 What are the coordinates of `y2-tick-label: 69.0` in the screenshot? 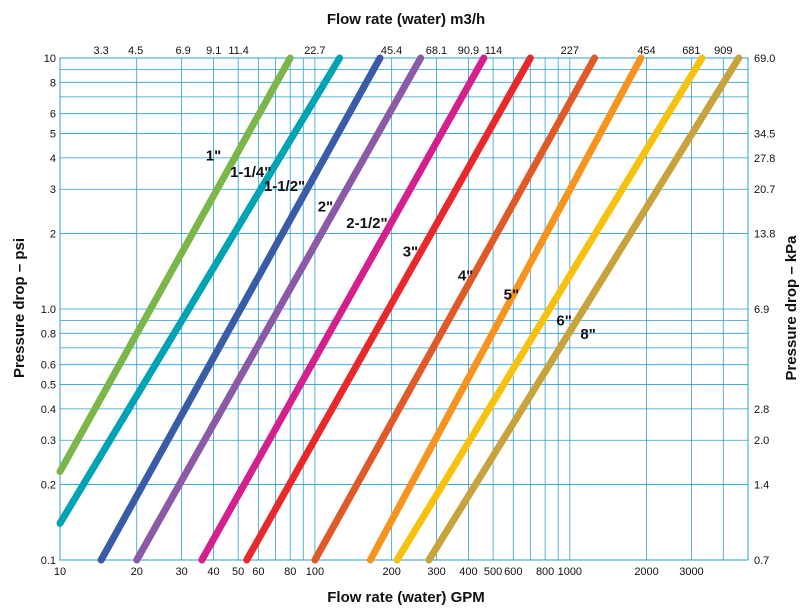 It's located at (764, 59).